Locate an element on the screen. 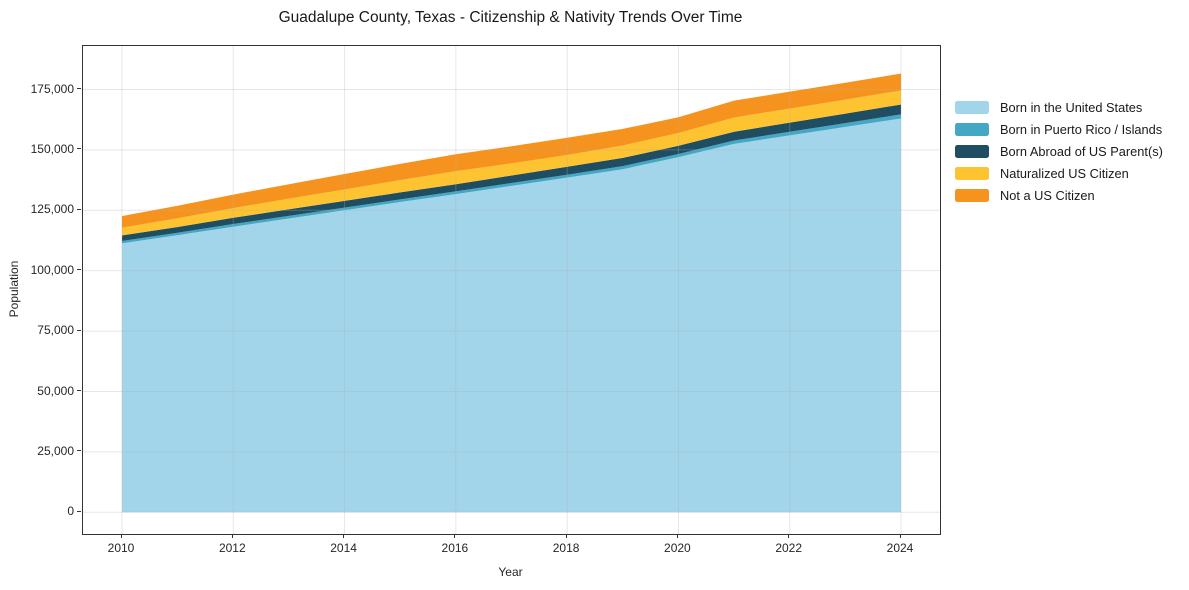 This screenshot has width=1189, height=590. legend-label: Born in the United States is located at coordinates (1071, 107).